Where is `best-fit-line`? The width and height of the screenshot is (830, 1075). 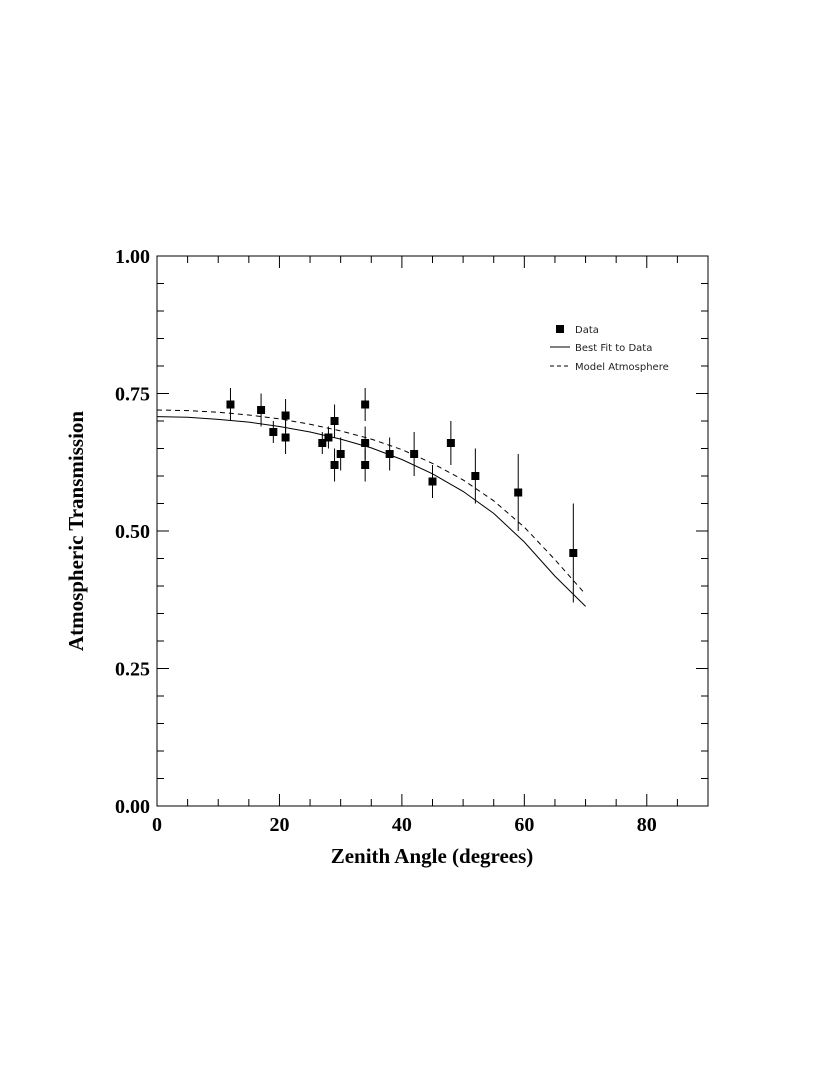
best-fit-line is located at coordinates (371, 511).